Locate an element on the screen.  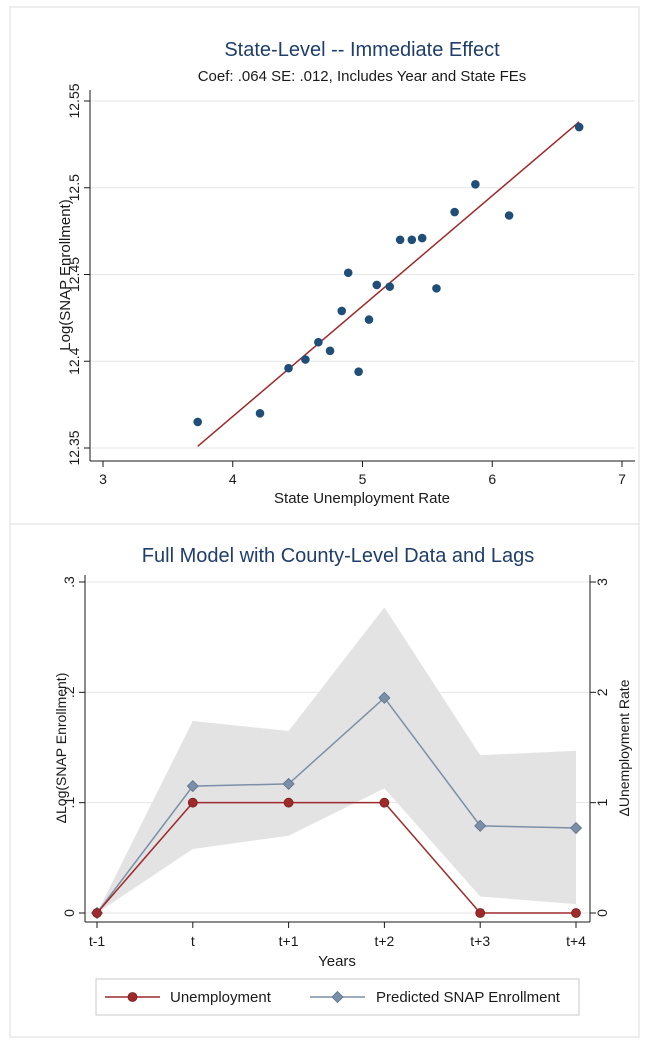
bottom-left-y-axis-label: ΔLog(SNAP Enrollment) is located at coordinates (61, 748).